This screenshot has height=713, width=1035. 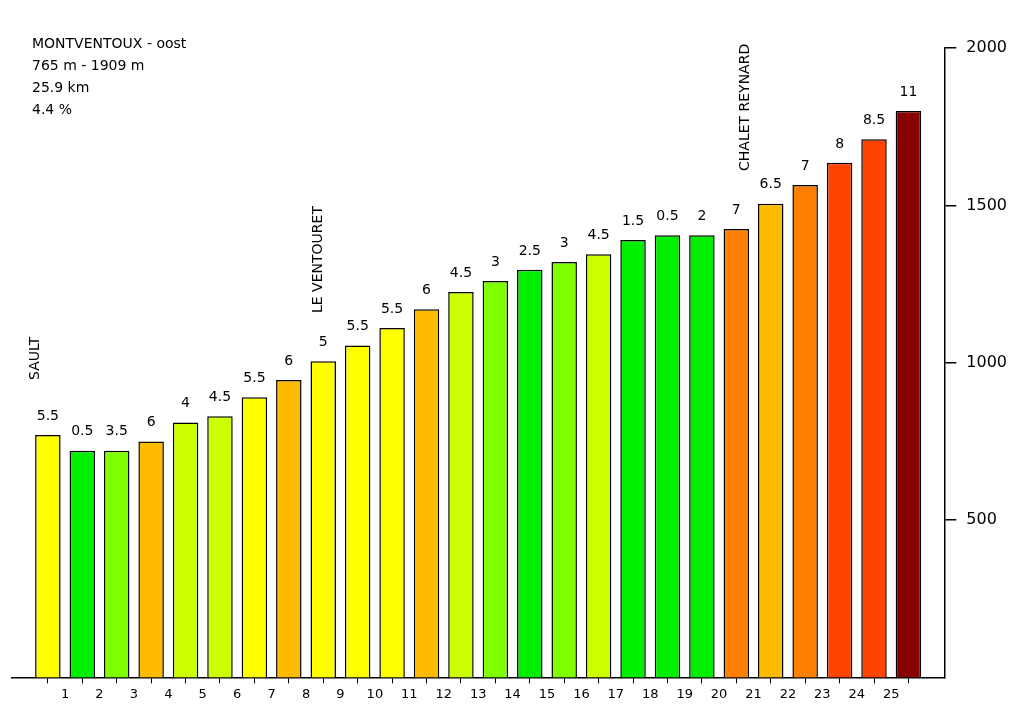 I want to click on chart-title: MONTVENTOUX - oost, so click(x=109, y=43).